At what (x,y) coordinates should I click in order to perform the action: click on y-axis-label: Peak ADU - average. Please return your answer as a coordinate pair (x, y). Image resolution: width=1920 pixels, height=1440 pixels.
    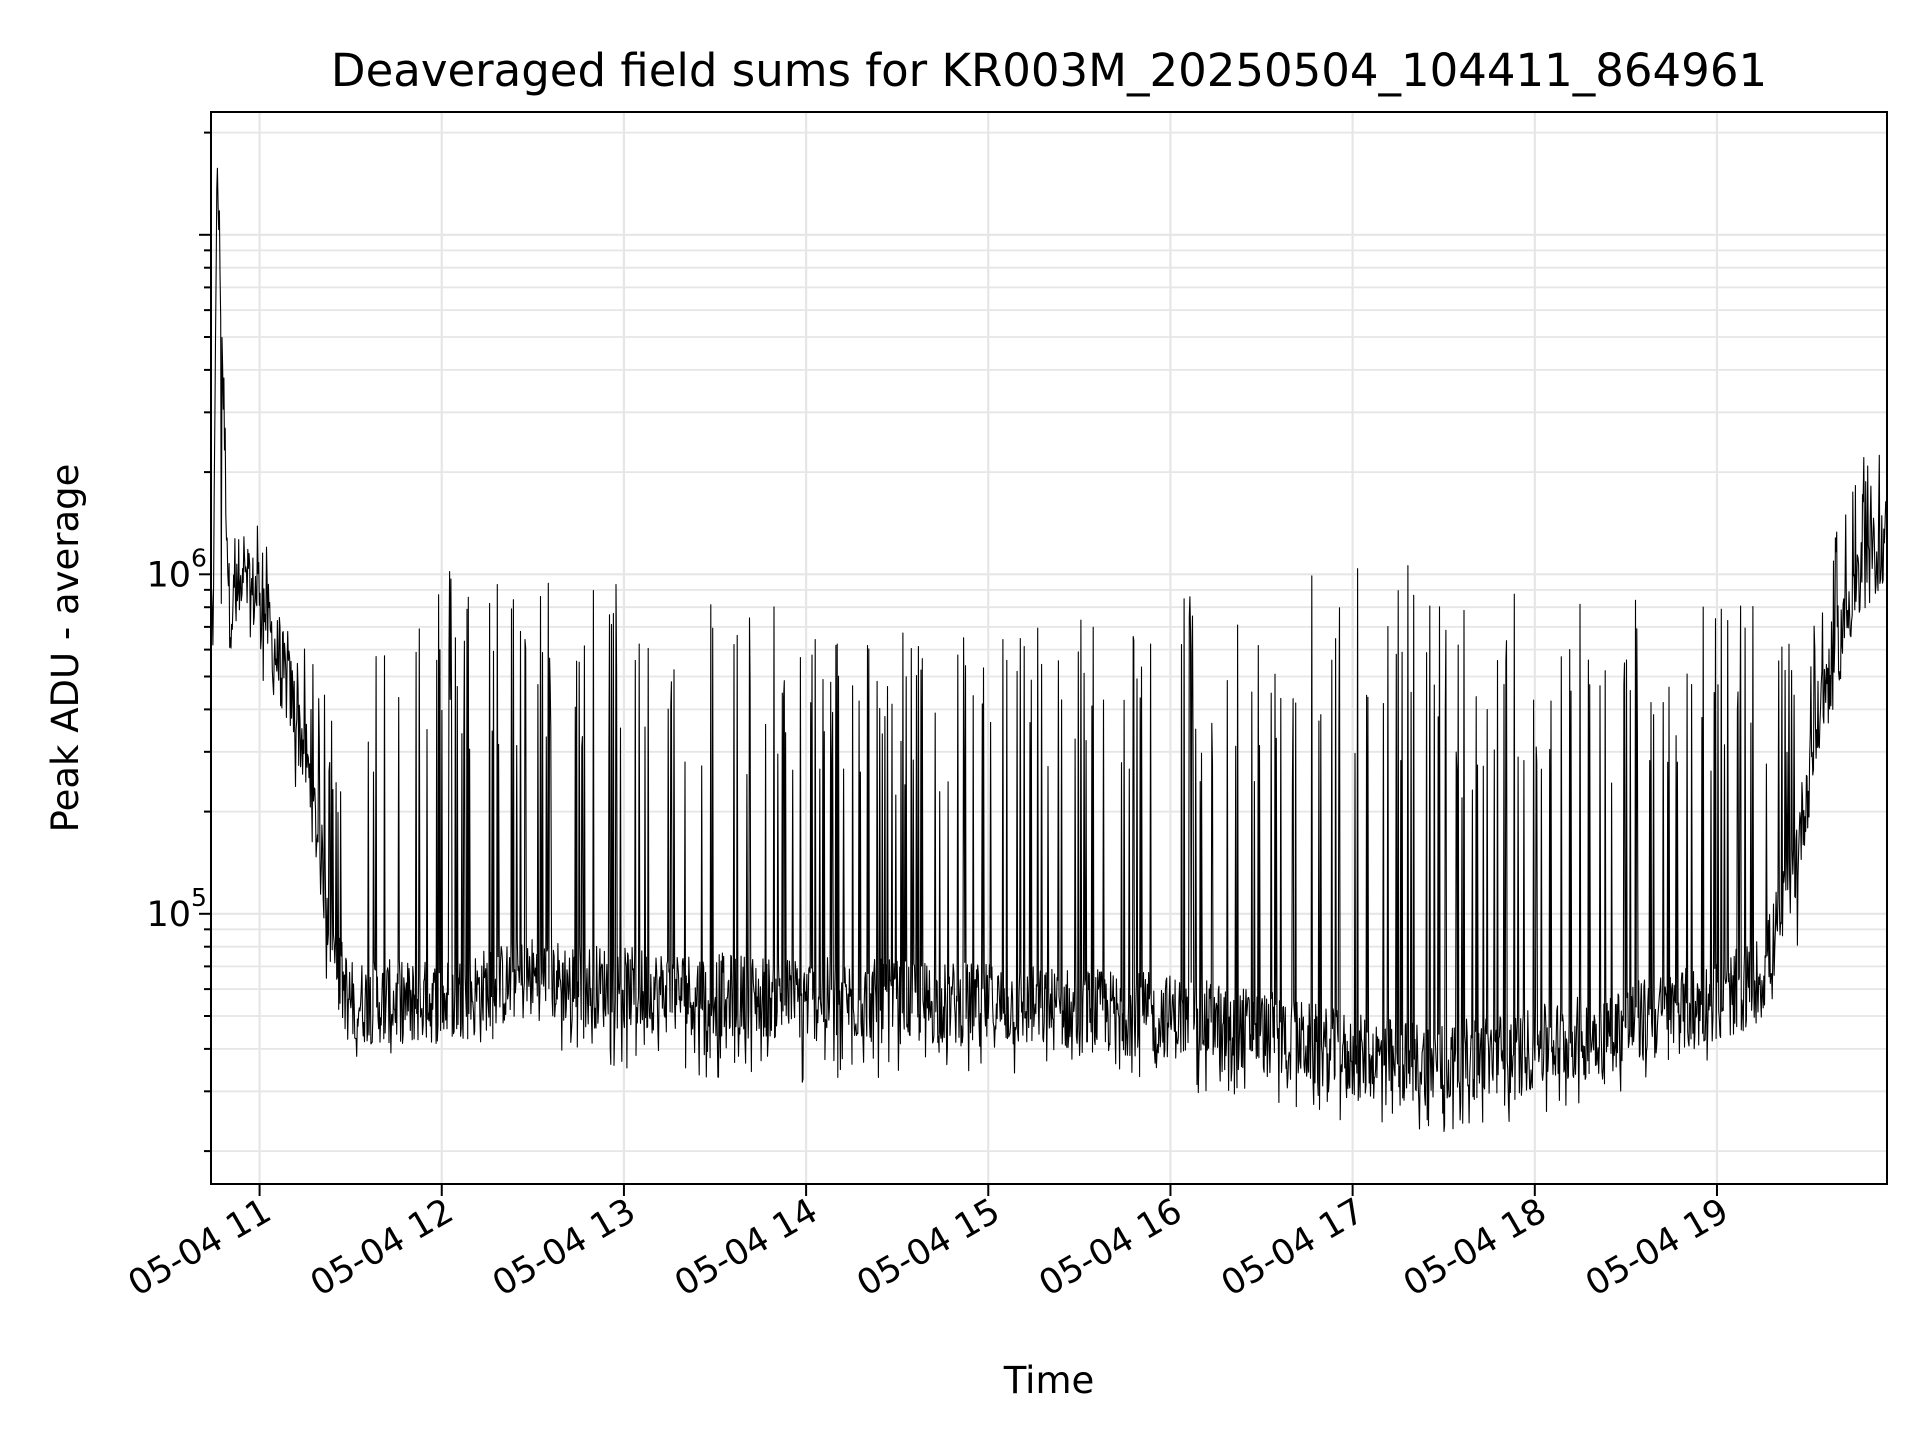
    Looking at the image, I should click on (65, 648).